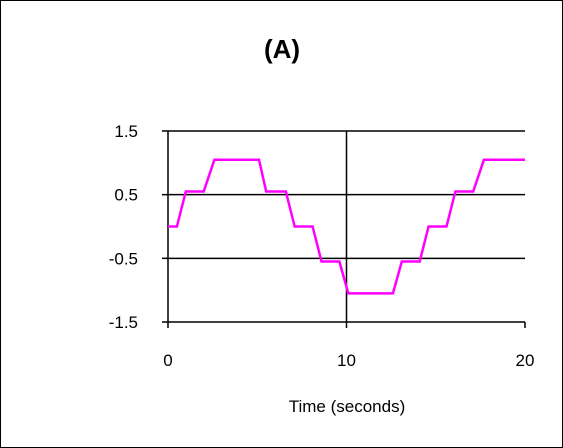 This screenshot has height=448, width=563. What do you see at coordinates (347, 406) in the screenshot?
I see `x-axis-title: Time (seconds)` at bounding box center [347, 406].